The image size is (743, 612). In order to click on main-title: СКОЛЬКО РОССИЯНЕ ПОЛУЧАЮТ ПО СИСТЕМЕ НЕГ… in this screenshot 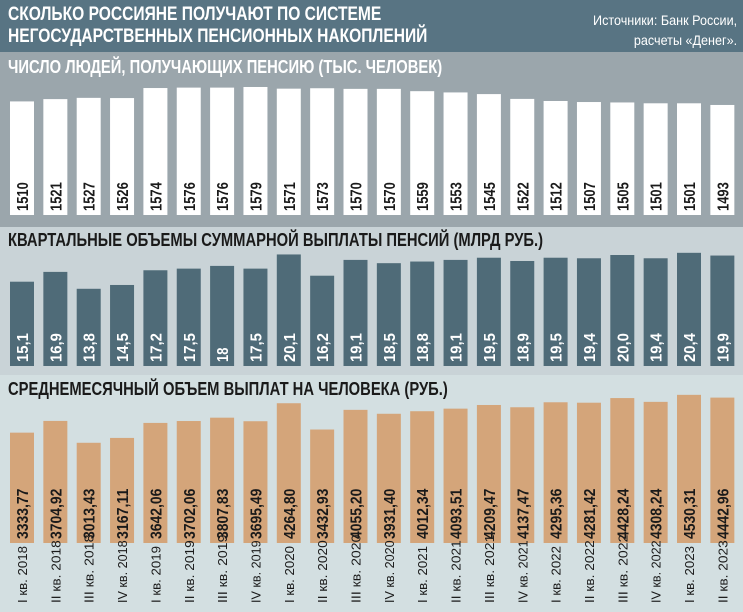, I will do `click(217, 26)`.